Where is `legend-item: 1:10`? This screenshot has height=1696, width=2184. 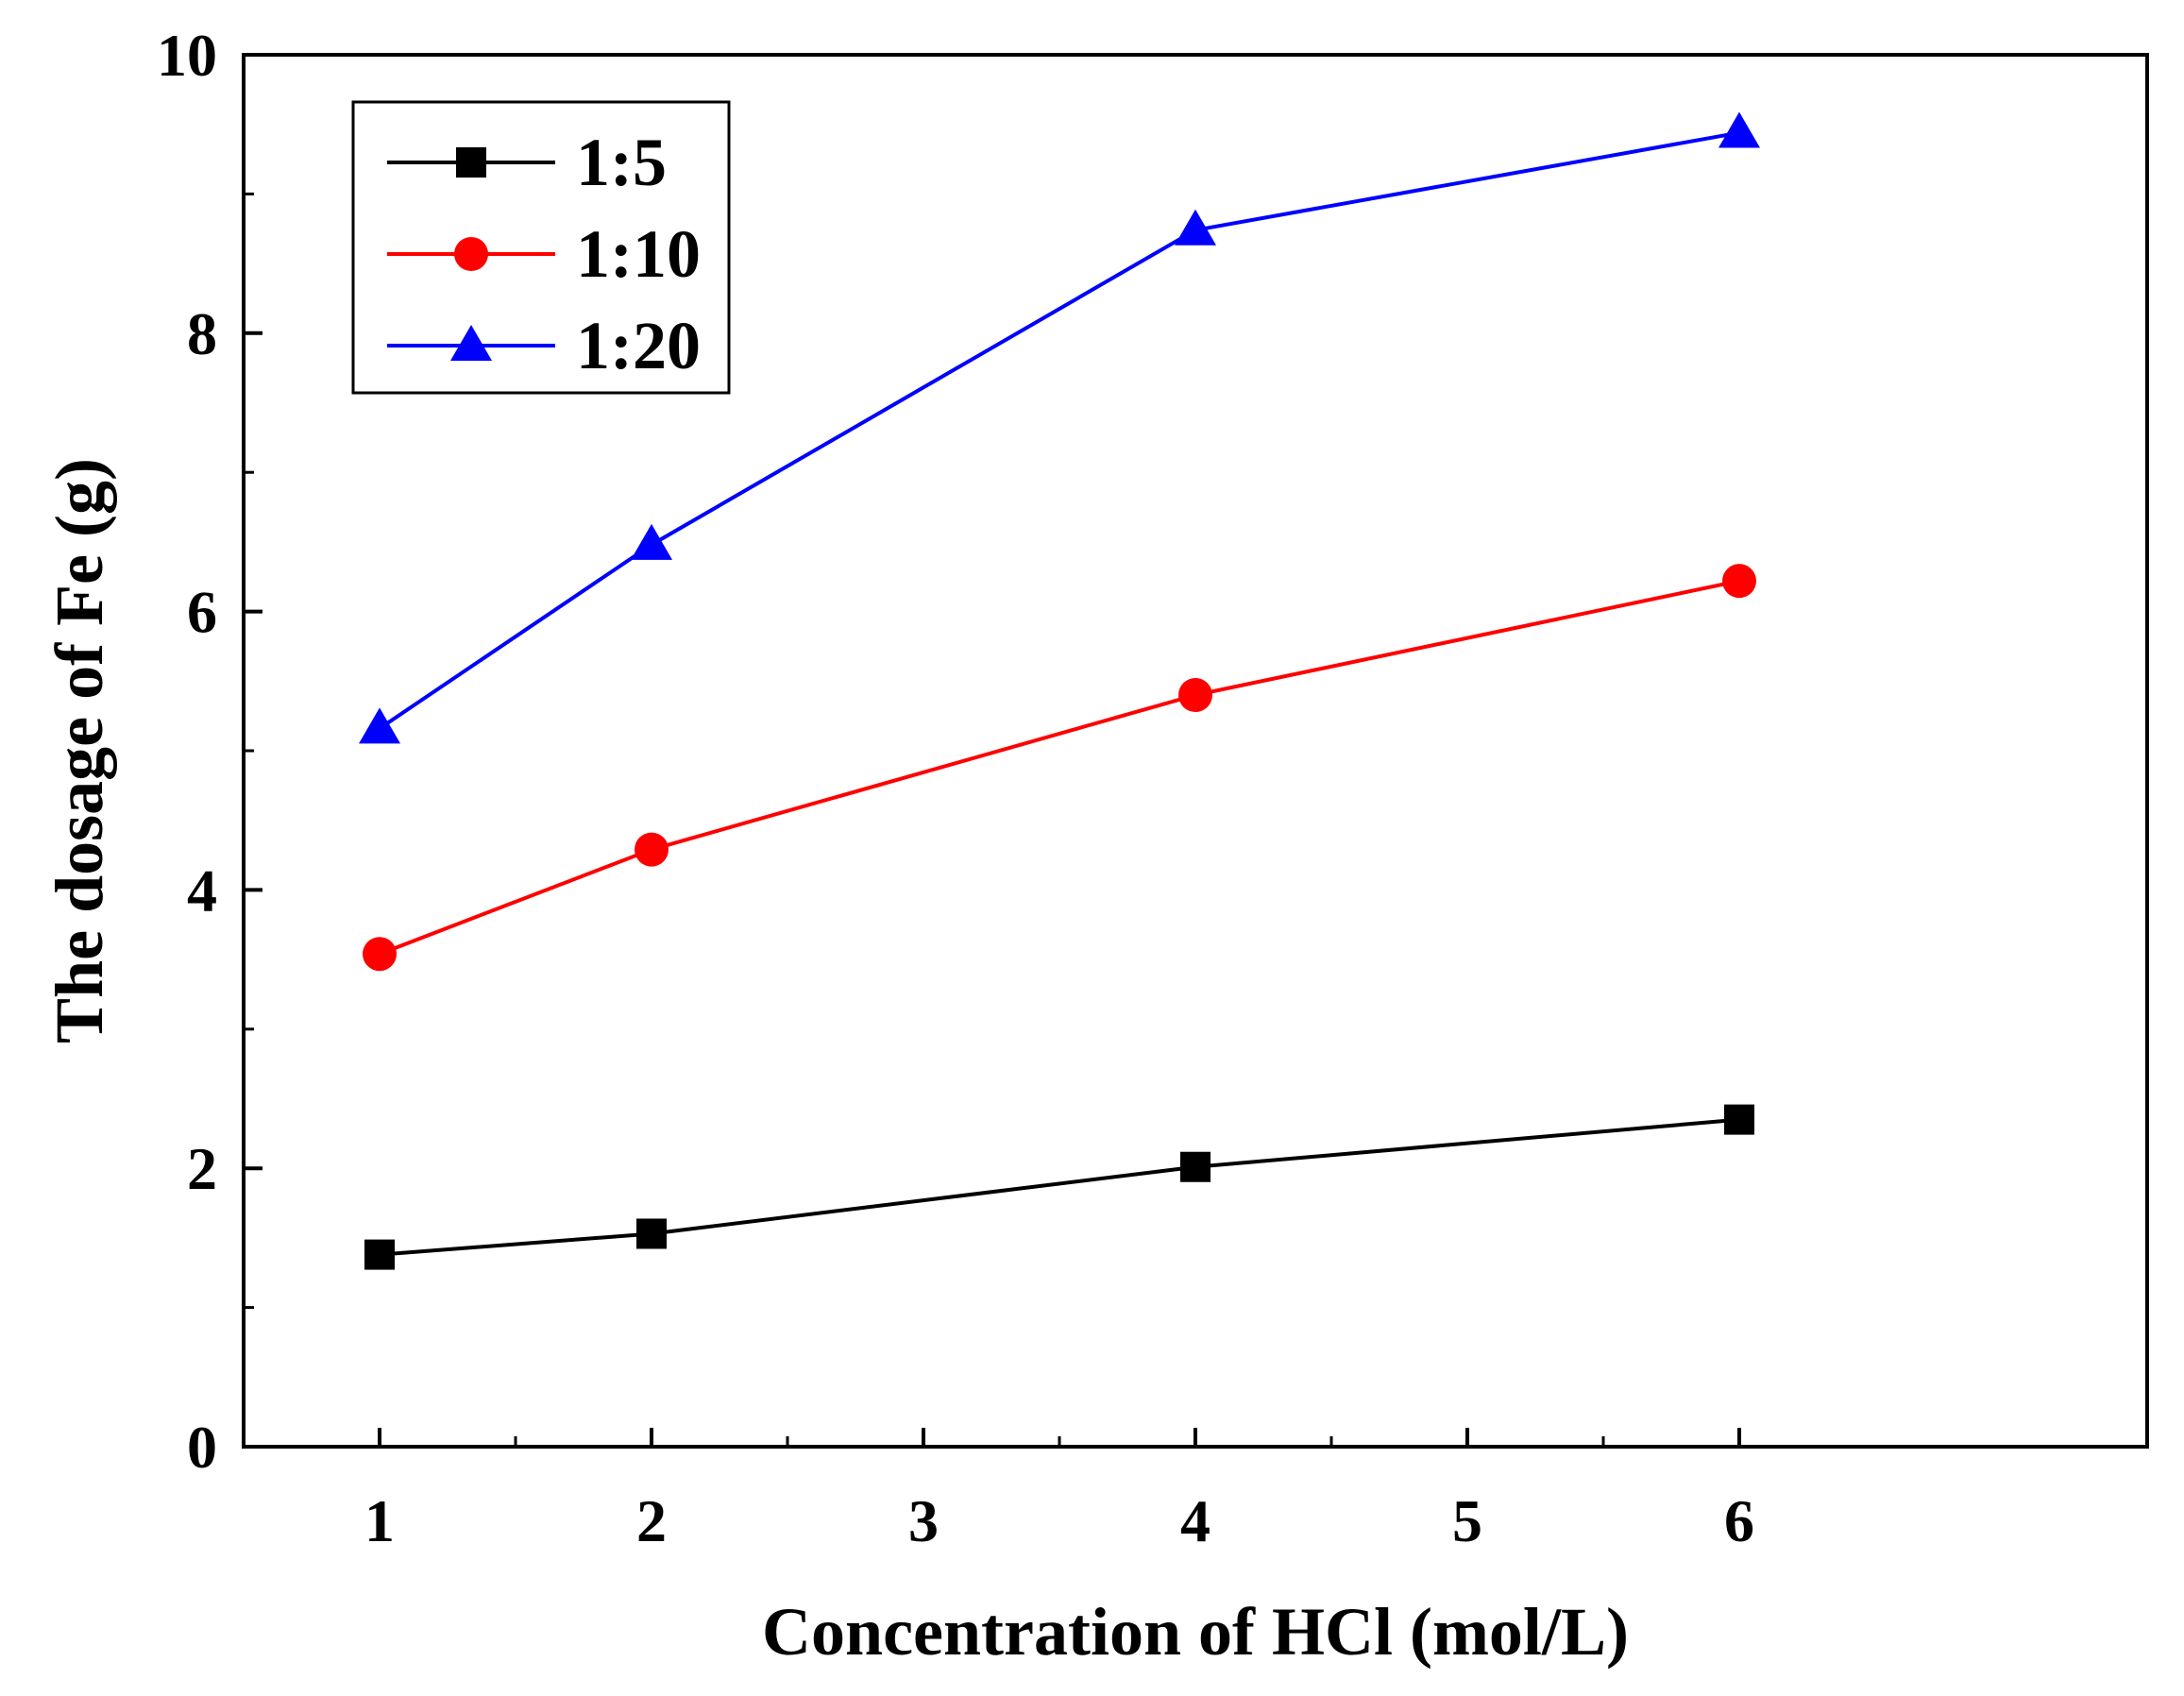
legend-item: 1:10 is located at coordinates (544, 254).